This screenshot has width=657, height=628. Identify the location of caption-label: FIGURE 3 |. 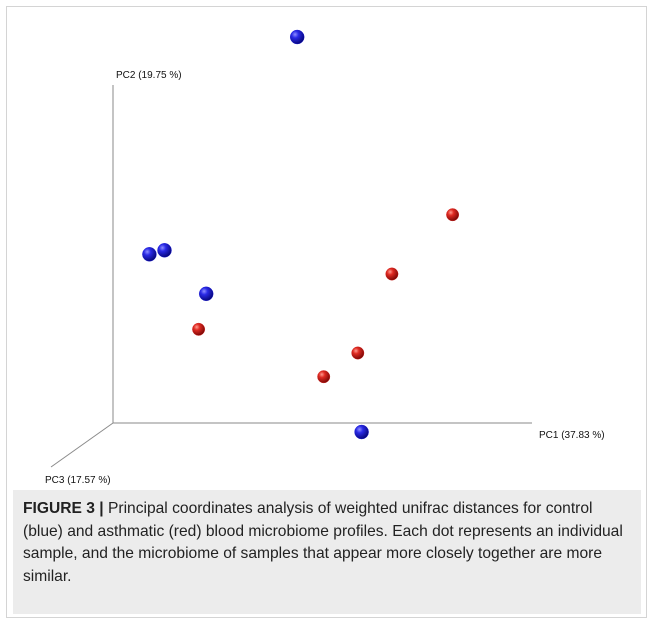
(63, 508).